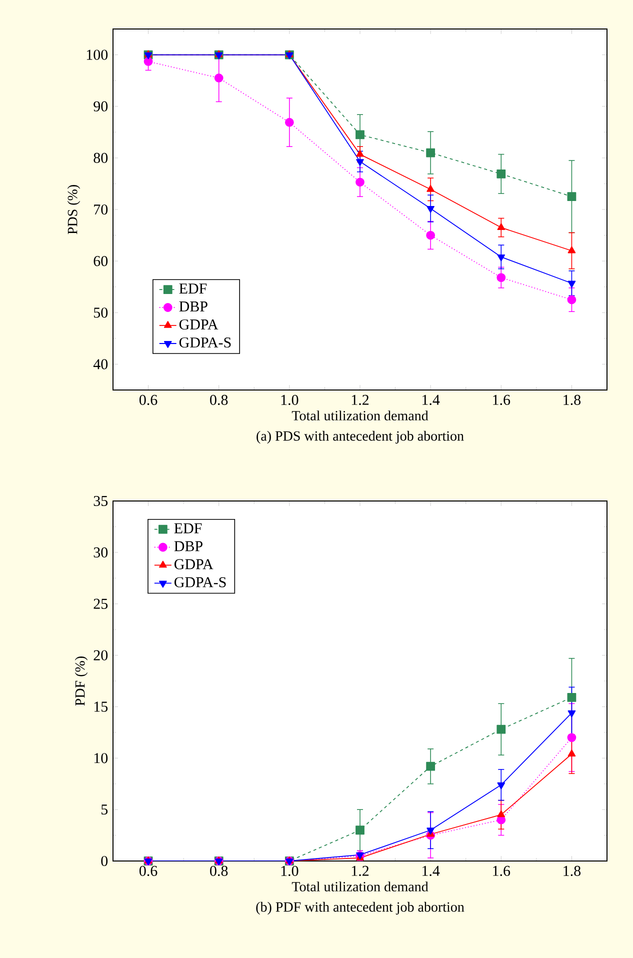 The image size is (633, 958). Describe the element at coordinates (73, 209) in the screenshot. I see `y-axis-title: PDS (%)` at that location.